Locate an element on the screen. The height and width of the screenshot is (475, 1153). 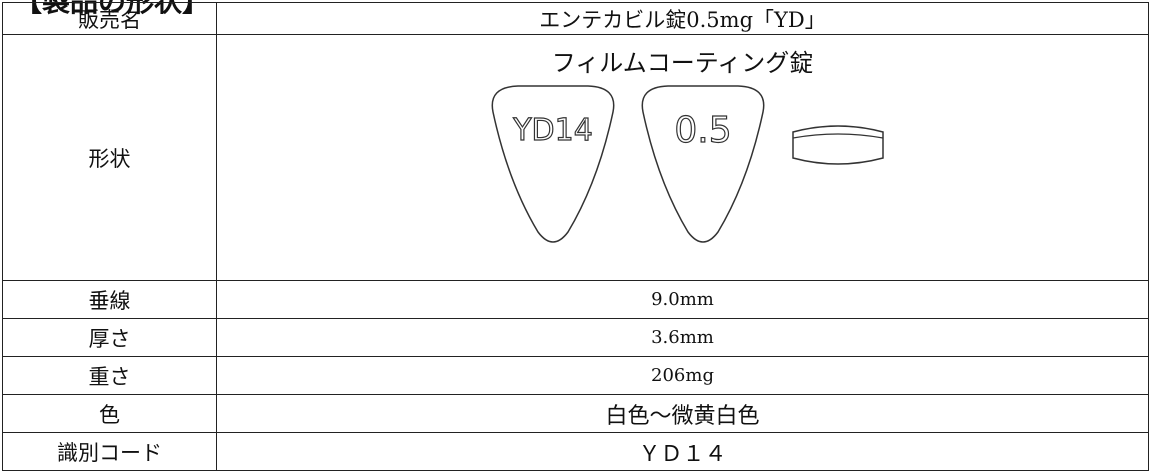
cell: 色 is located at coordinates (109, 413).